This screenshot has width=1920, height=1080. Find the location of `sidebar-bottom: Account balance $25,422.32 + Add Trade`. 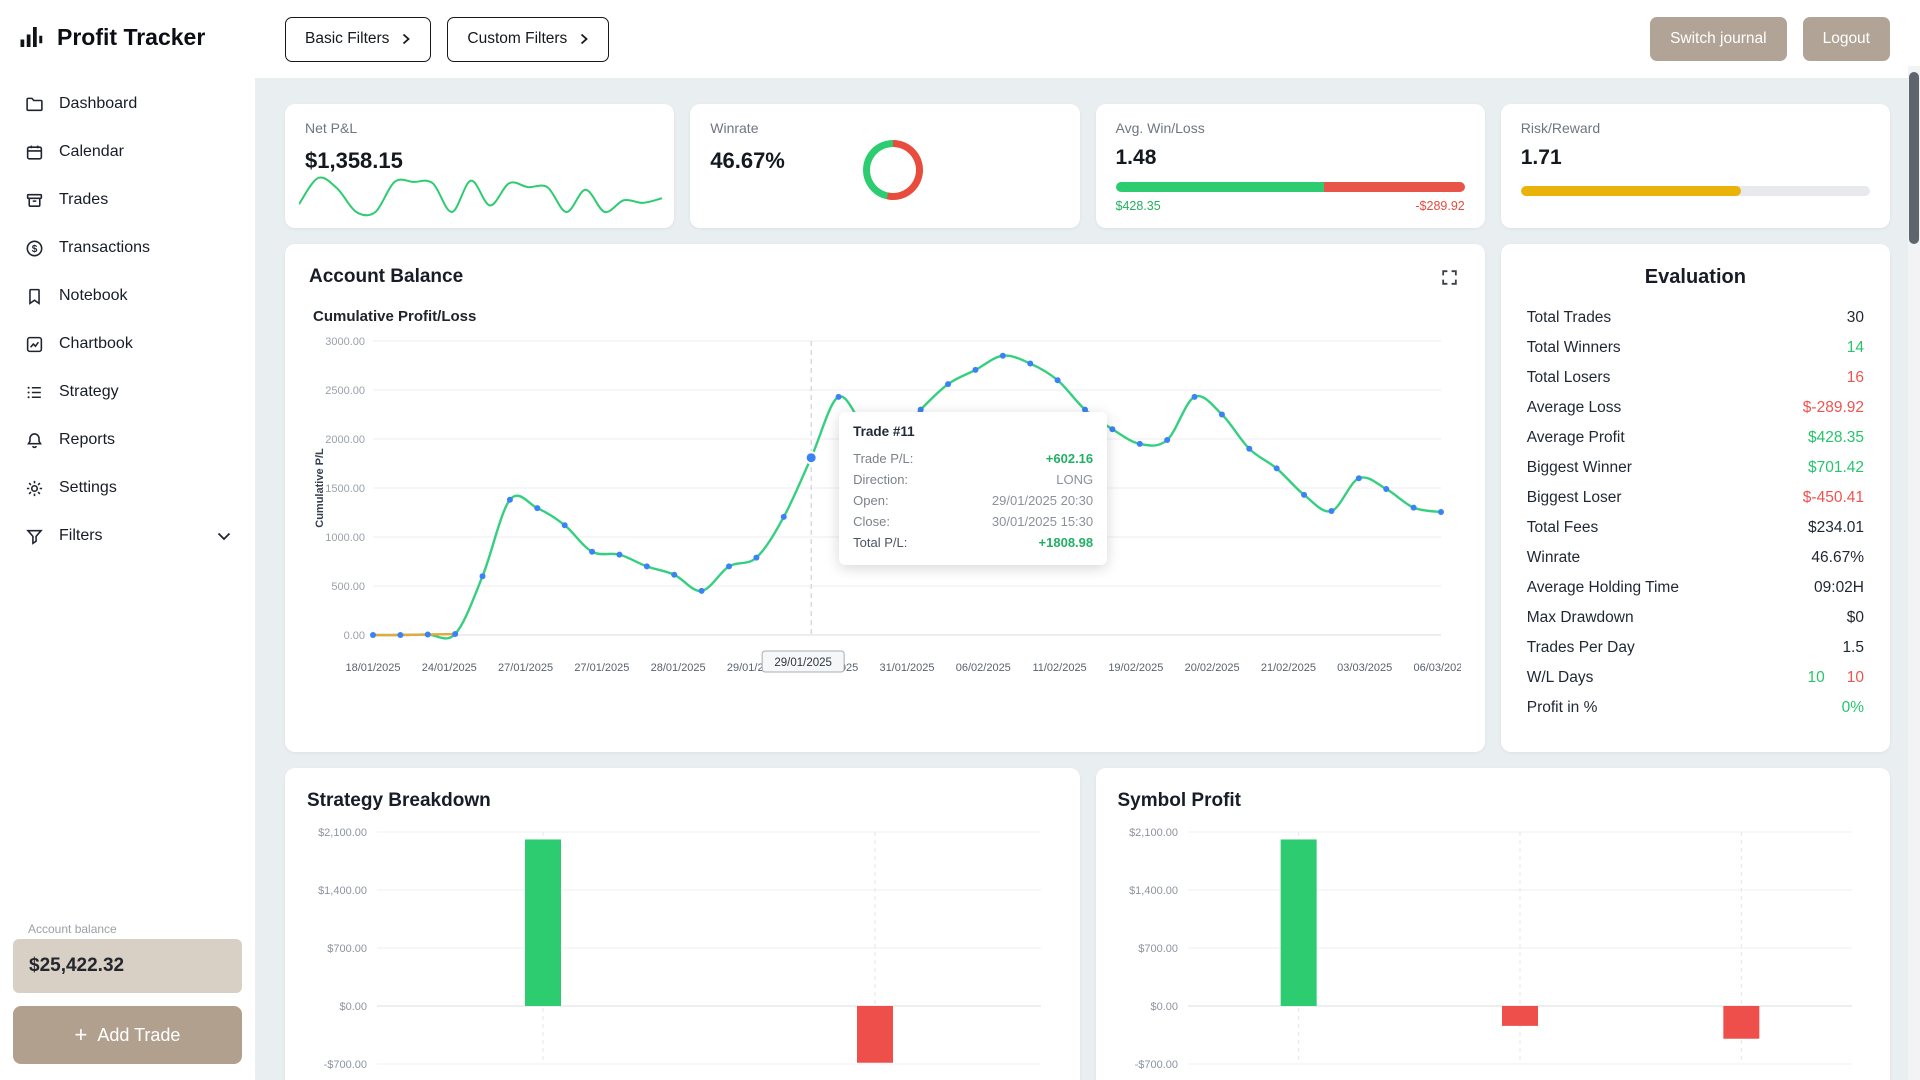

sidebar-bottom: Account balance $25,422.32 + Add Trade is located at coordinates (127, 1001).